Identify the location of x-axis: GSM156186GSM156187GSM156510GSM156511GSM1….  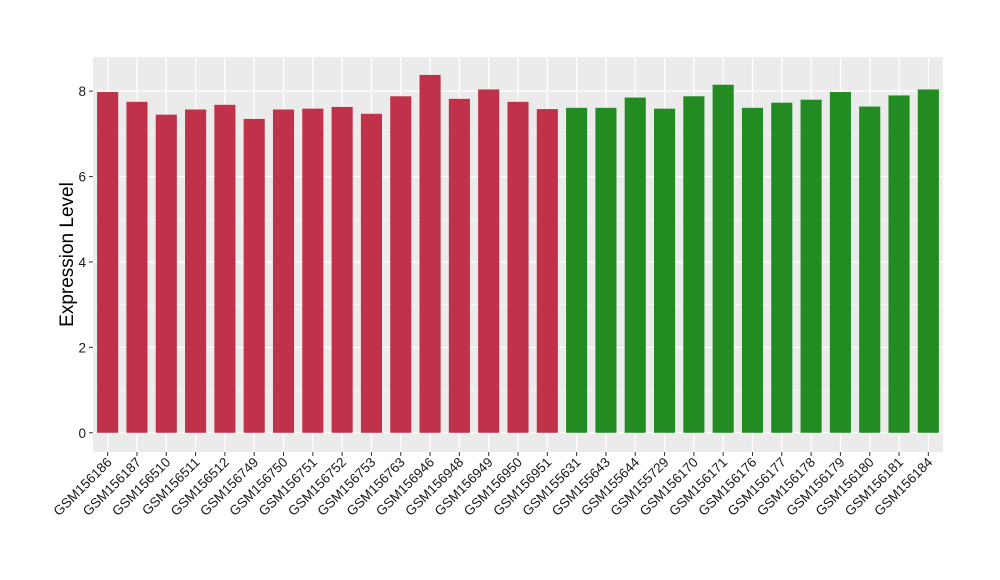
(493, 485).